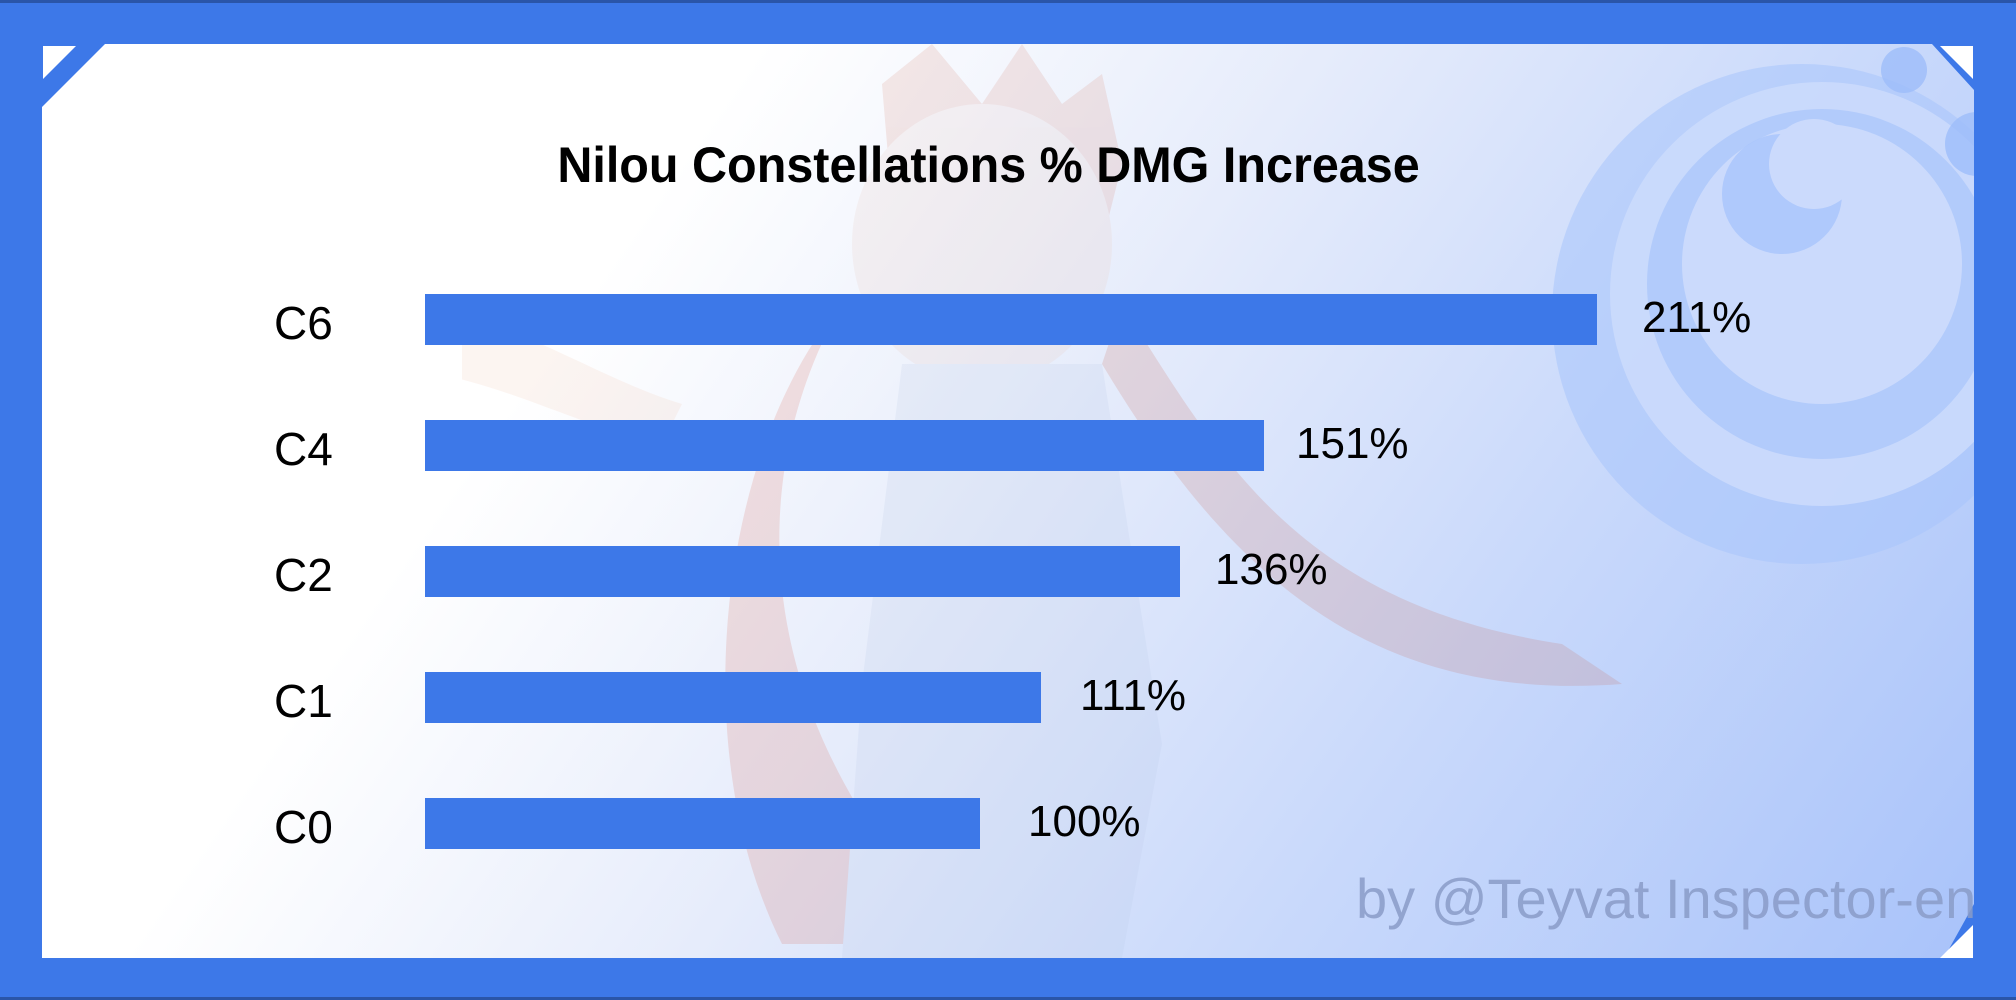 This screenshot has height=1000, width=2016. What do you see at coordinates (1008, 1) in the screenshot?
I see `top-edge-line` at bounding box center [1008, 1].